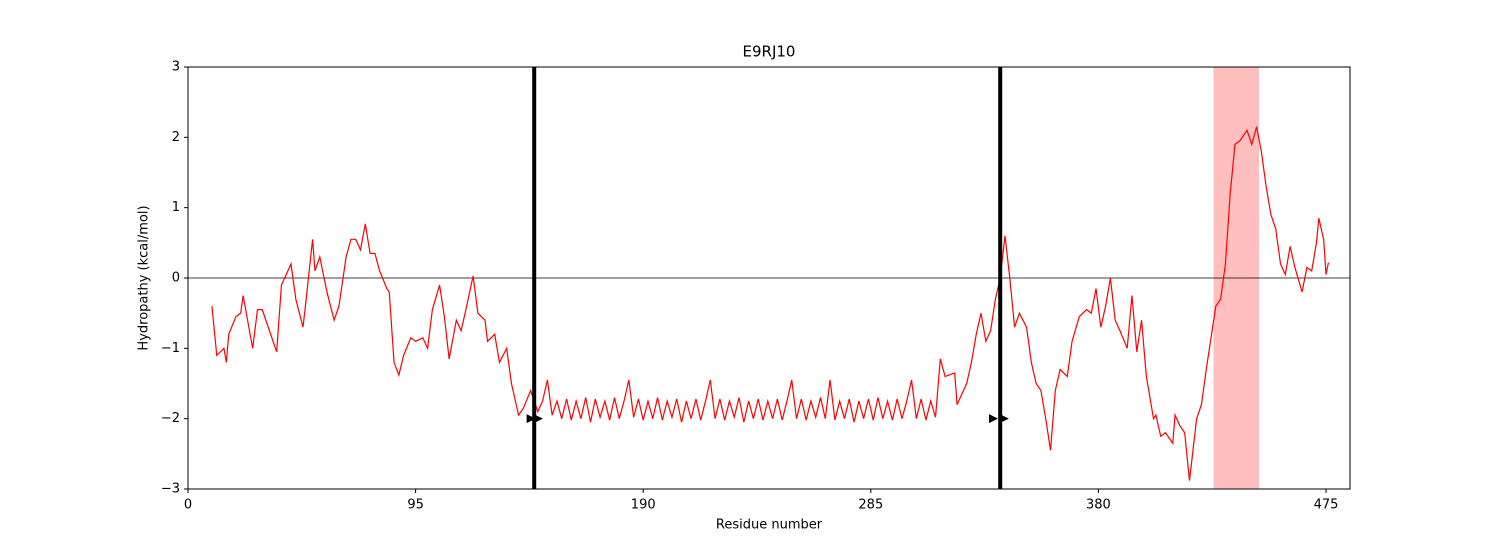 This screenshot has height=550, width=1500. I want to click on x-tick-label: 190, so click(643, 505).